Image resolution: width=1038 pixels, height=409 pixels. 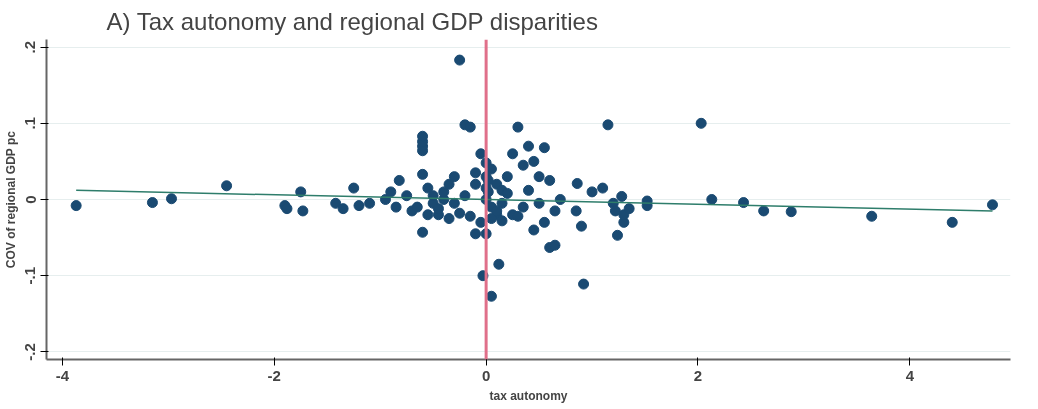 I want to click on y-tick-label: .2, so click(x=30, y=47).